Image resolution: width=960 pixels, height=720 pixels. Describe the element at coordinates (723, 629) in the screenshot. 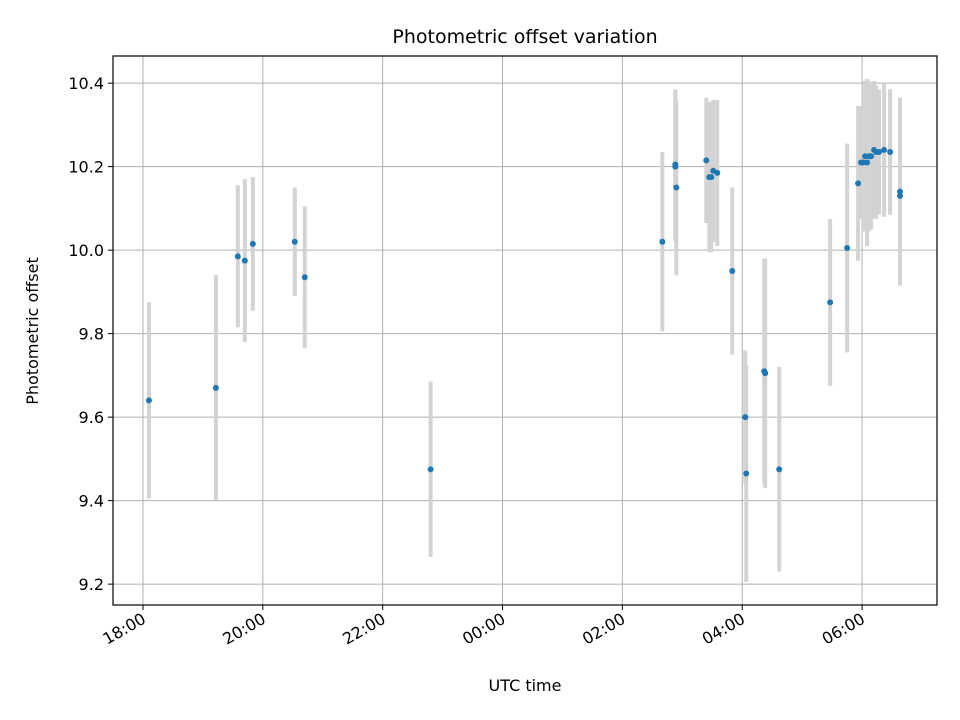

I see `x-tick-label: 04:00` at that location.